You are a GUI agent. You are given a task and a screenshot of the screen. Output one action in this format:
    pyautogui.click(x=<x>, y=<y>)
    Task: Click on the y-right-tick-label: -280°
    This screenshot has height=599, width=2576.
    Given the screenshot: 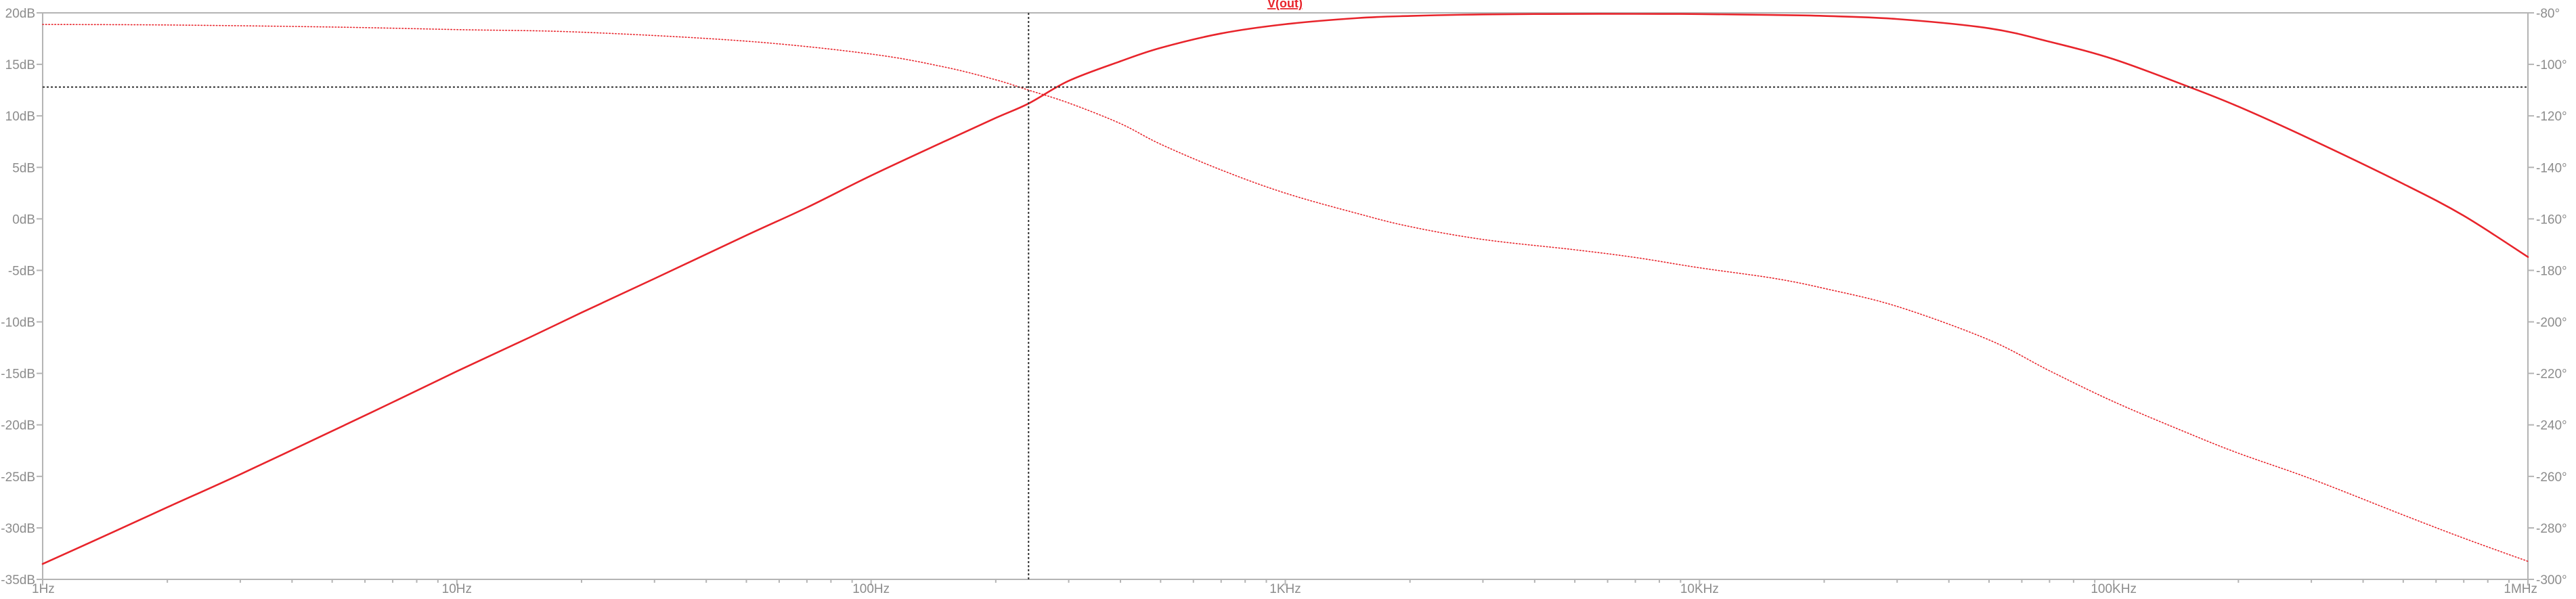 What is the action you would take?
    pyautogui.click(x=2551, y=529)
    